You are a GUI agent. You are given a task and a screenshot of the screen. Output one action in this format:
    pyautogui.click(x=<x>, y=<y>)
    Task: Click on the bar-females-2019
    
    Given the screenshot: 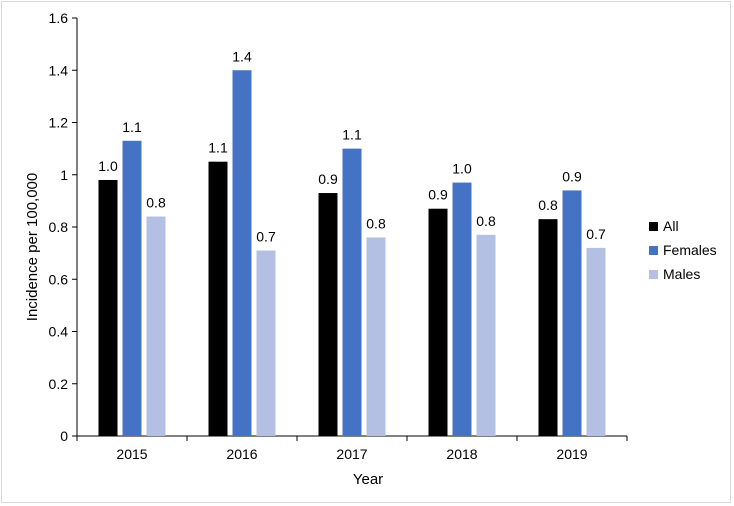 What is the action you would take?
    pyautogui.click(x=572, y=313)
    